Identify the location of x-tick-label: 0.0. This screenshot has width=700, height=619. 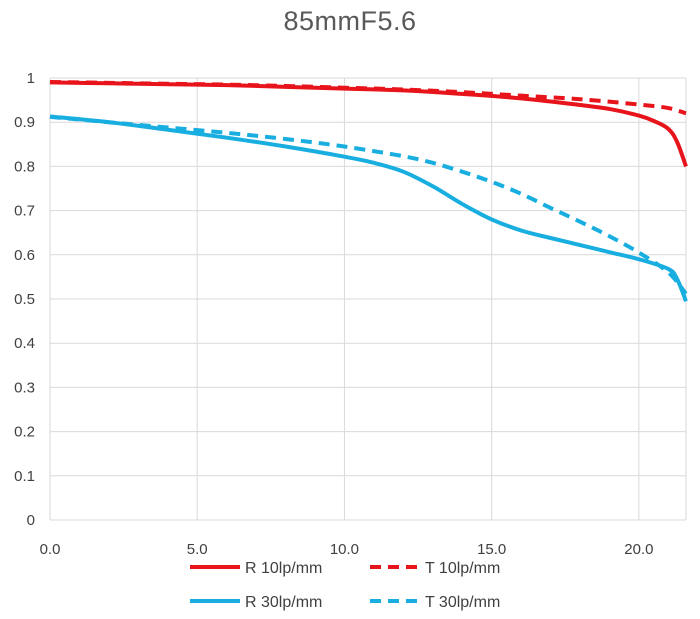
(50, 549).